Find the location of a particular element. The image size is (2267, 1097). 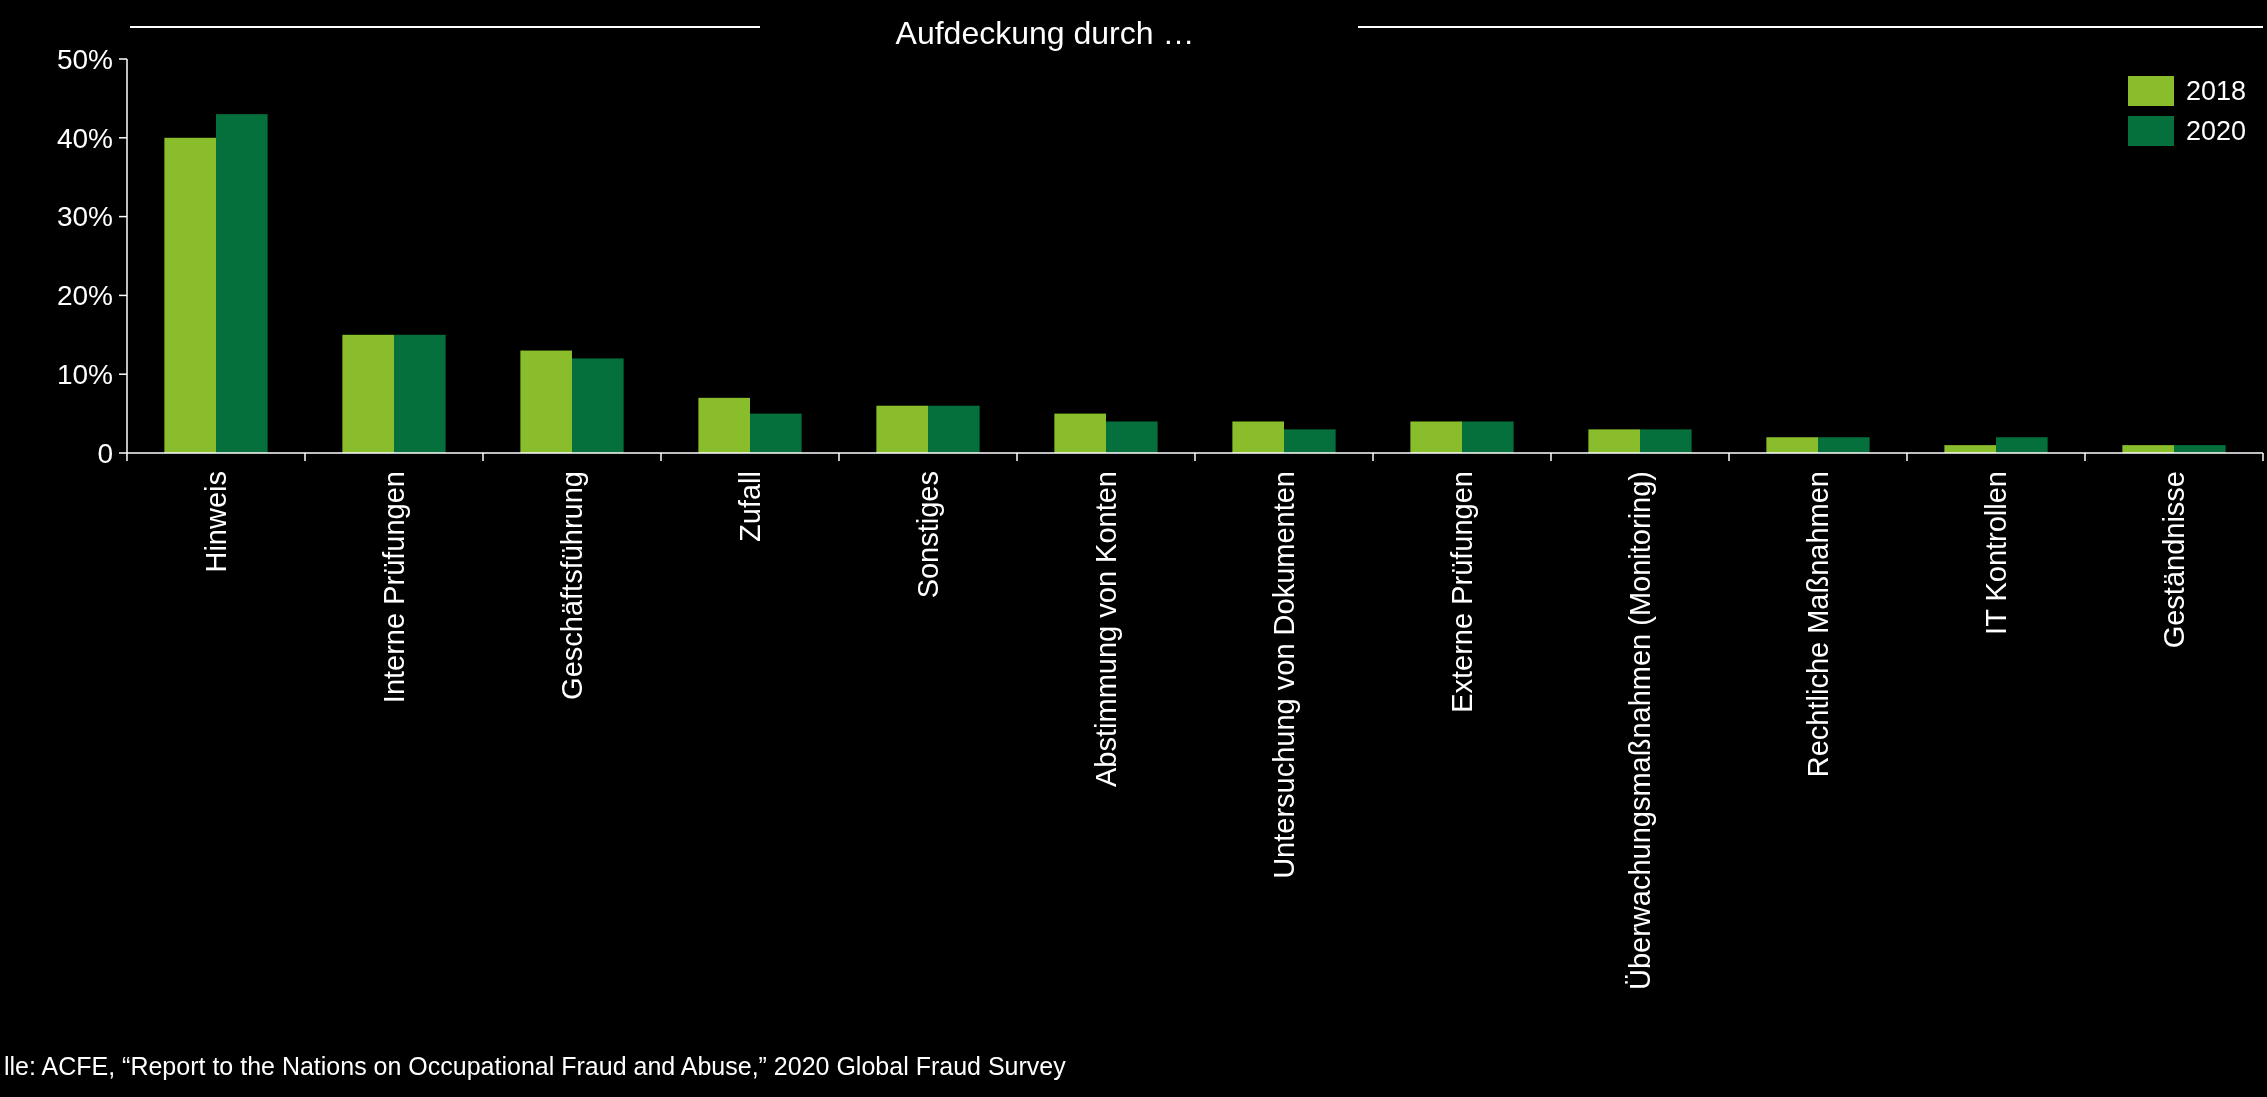

x-tick-label: Rechtliche Maßnahmen is located at coordinates (1818, 624).